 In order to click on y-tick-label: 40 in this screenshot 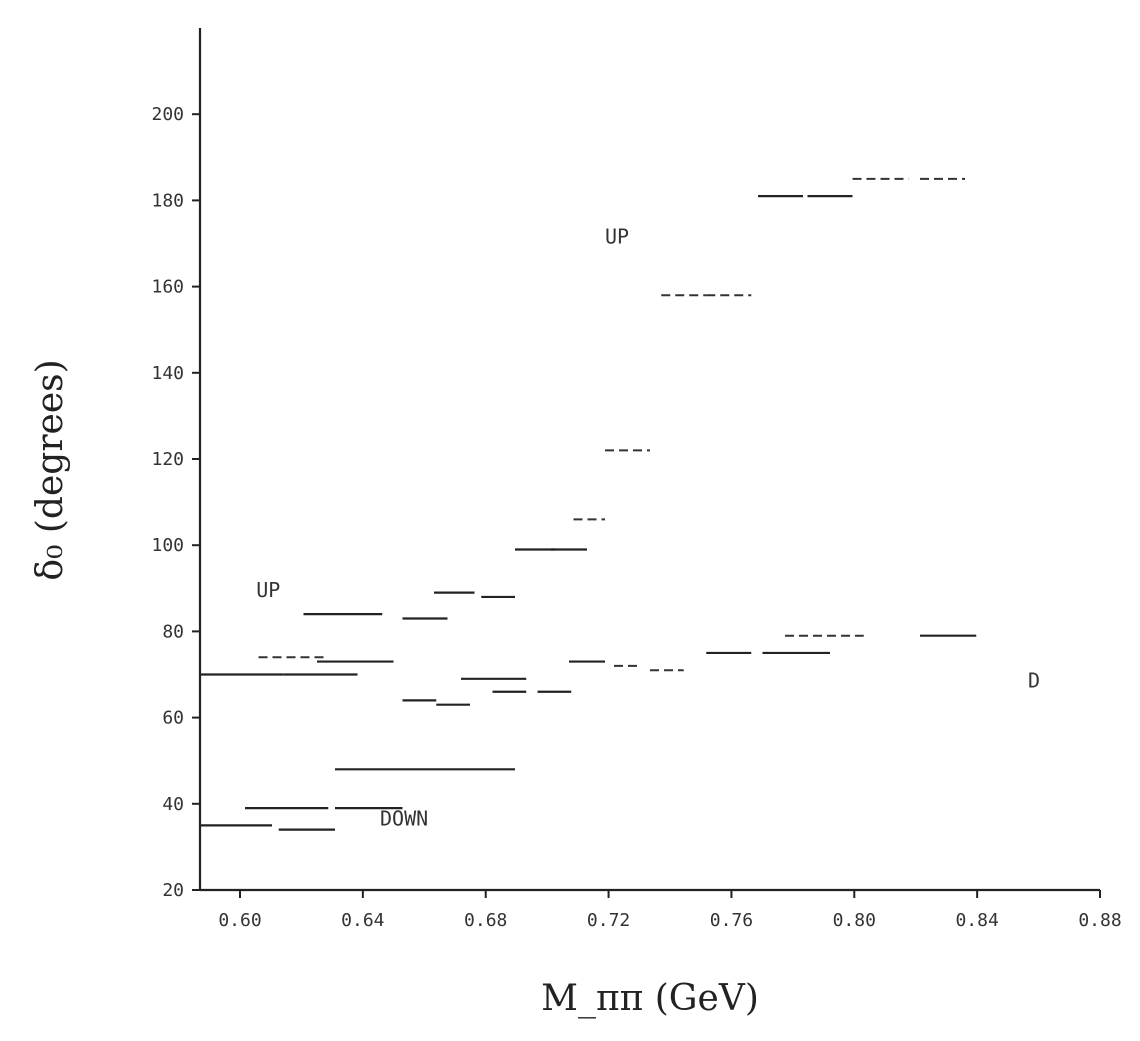, I will do `click(173, 804)`.